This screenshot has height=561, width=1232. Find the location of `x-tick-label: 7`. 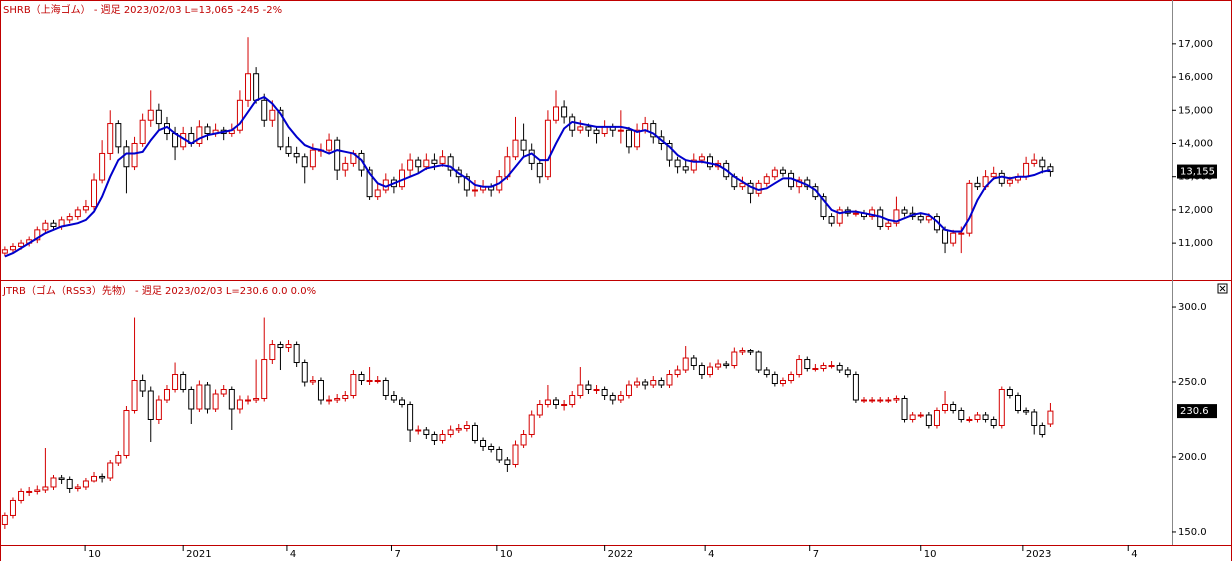

x-tick-label: 7 is located at coordinates (816, 554).